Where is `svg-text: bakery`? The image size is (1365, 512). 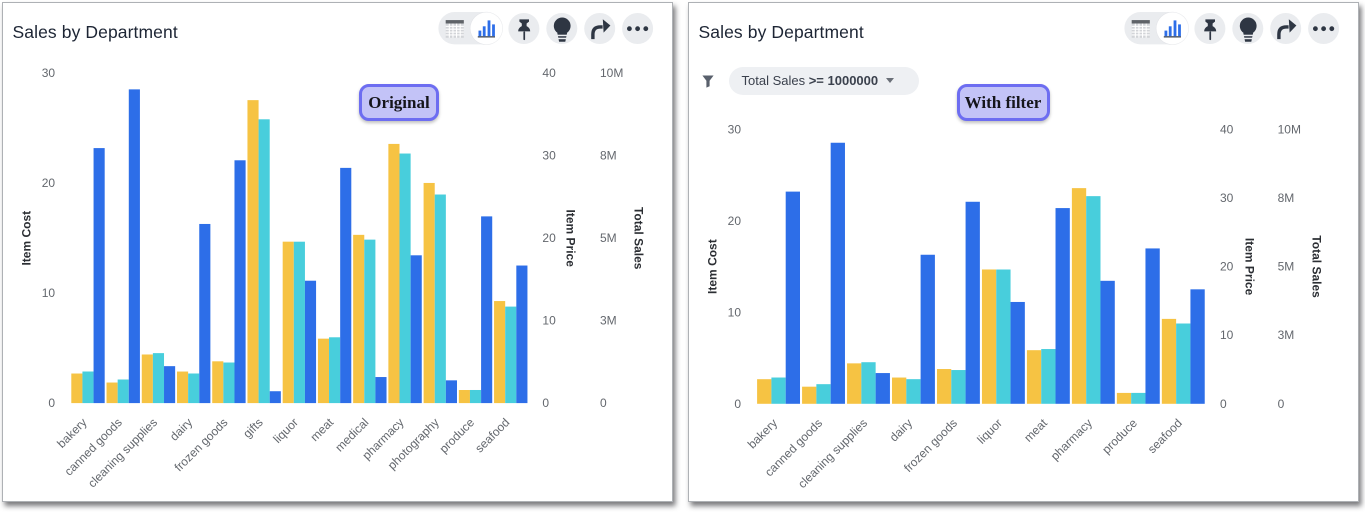 svg-text: bakery is located at coordinates (762, 433).